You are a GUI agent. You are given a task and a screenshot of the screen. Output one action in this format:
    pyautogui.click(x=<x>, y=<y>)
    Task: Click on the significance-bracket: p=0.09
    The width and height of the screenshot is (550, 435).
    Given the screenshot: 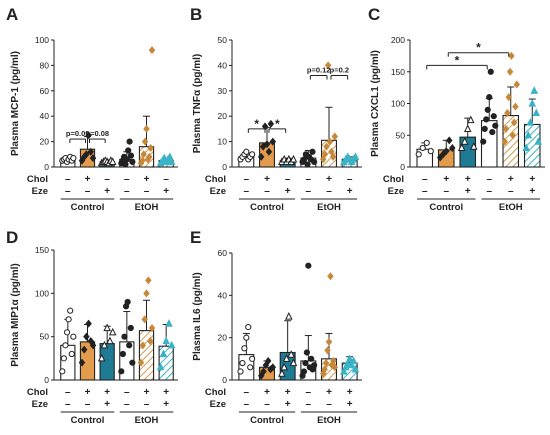 What is the action you would take?
    pyautogui.click(x=77, y=136)
    